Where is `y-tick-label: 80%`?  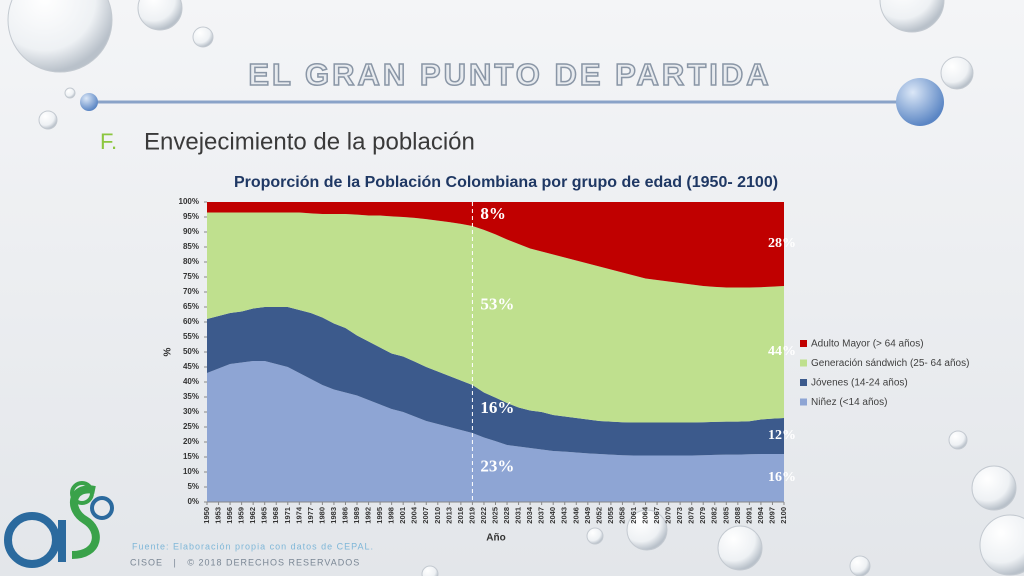 y-tick-label: 80% is located at coordinates (191, 261).